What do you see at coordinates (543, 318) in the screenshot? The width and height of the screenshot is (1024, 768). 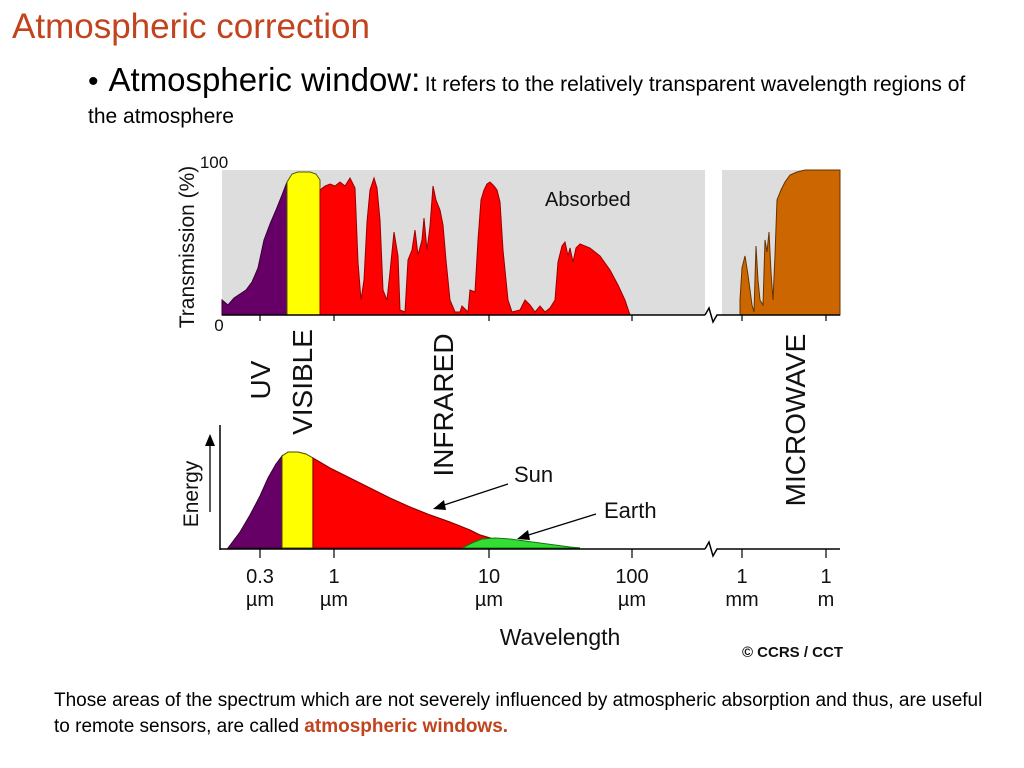 I see `transmission-x-ticks` at bounding box center [543, 318].